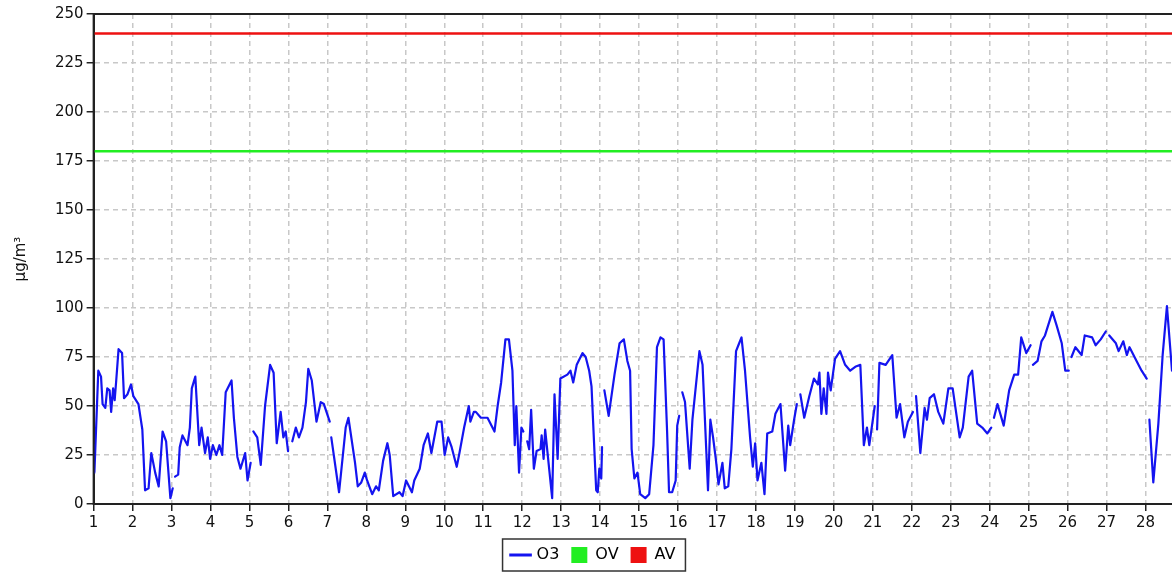  I want to click on y-tick-label: 150, so click(69, 208).